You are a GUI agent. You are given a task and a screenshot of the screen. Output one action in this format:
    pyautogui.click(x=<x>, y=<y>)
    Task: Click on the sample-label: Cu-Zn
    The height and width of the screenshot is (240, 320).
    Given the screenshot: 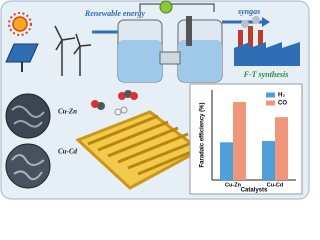 What is the action you would take?
    pyautogui.click(x=67, y=112)
    